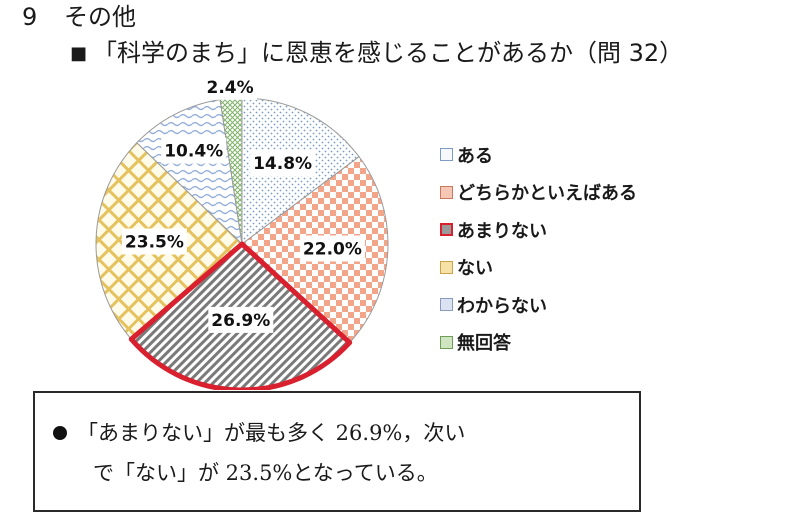 This screenshot has height=527, width=800. Describe the element at coordinates (388, 53) in the screenshot. I see `question-title: 「科学のまち」に恩恵を感じることがあるか（問 32）` at that location.